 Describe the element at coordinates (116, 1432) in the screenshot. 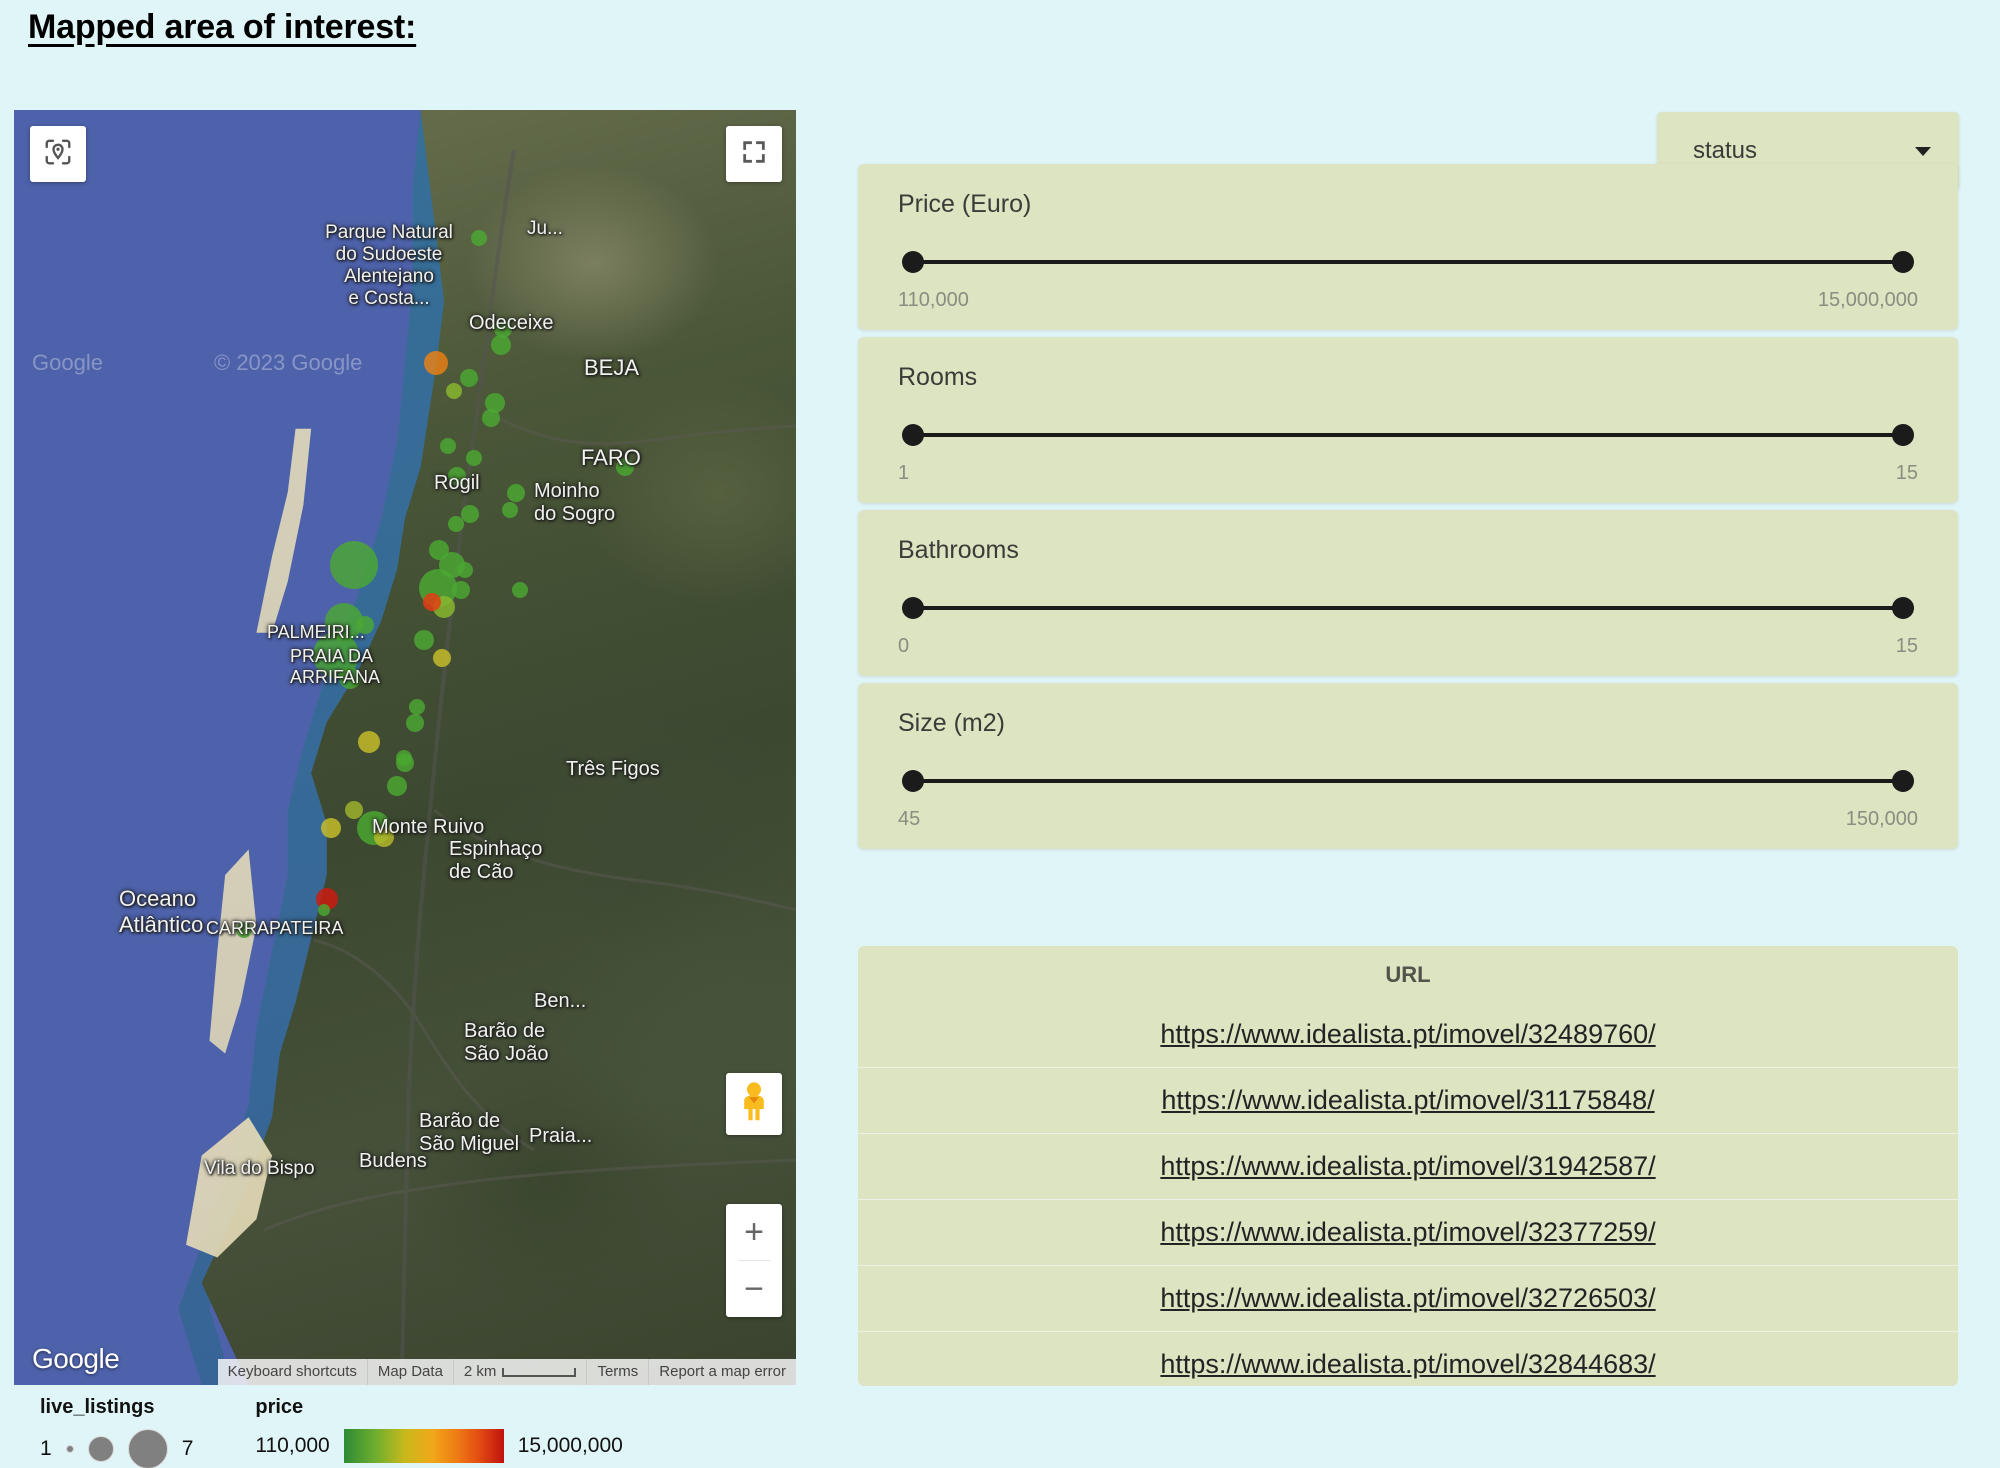

I see `legend-size-block: live_listings 1 7` at that location.